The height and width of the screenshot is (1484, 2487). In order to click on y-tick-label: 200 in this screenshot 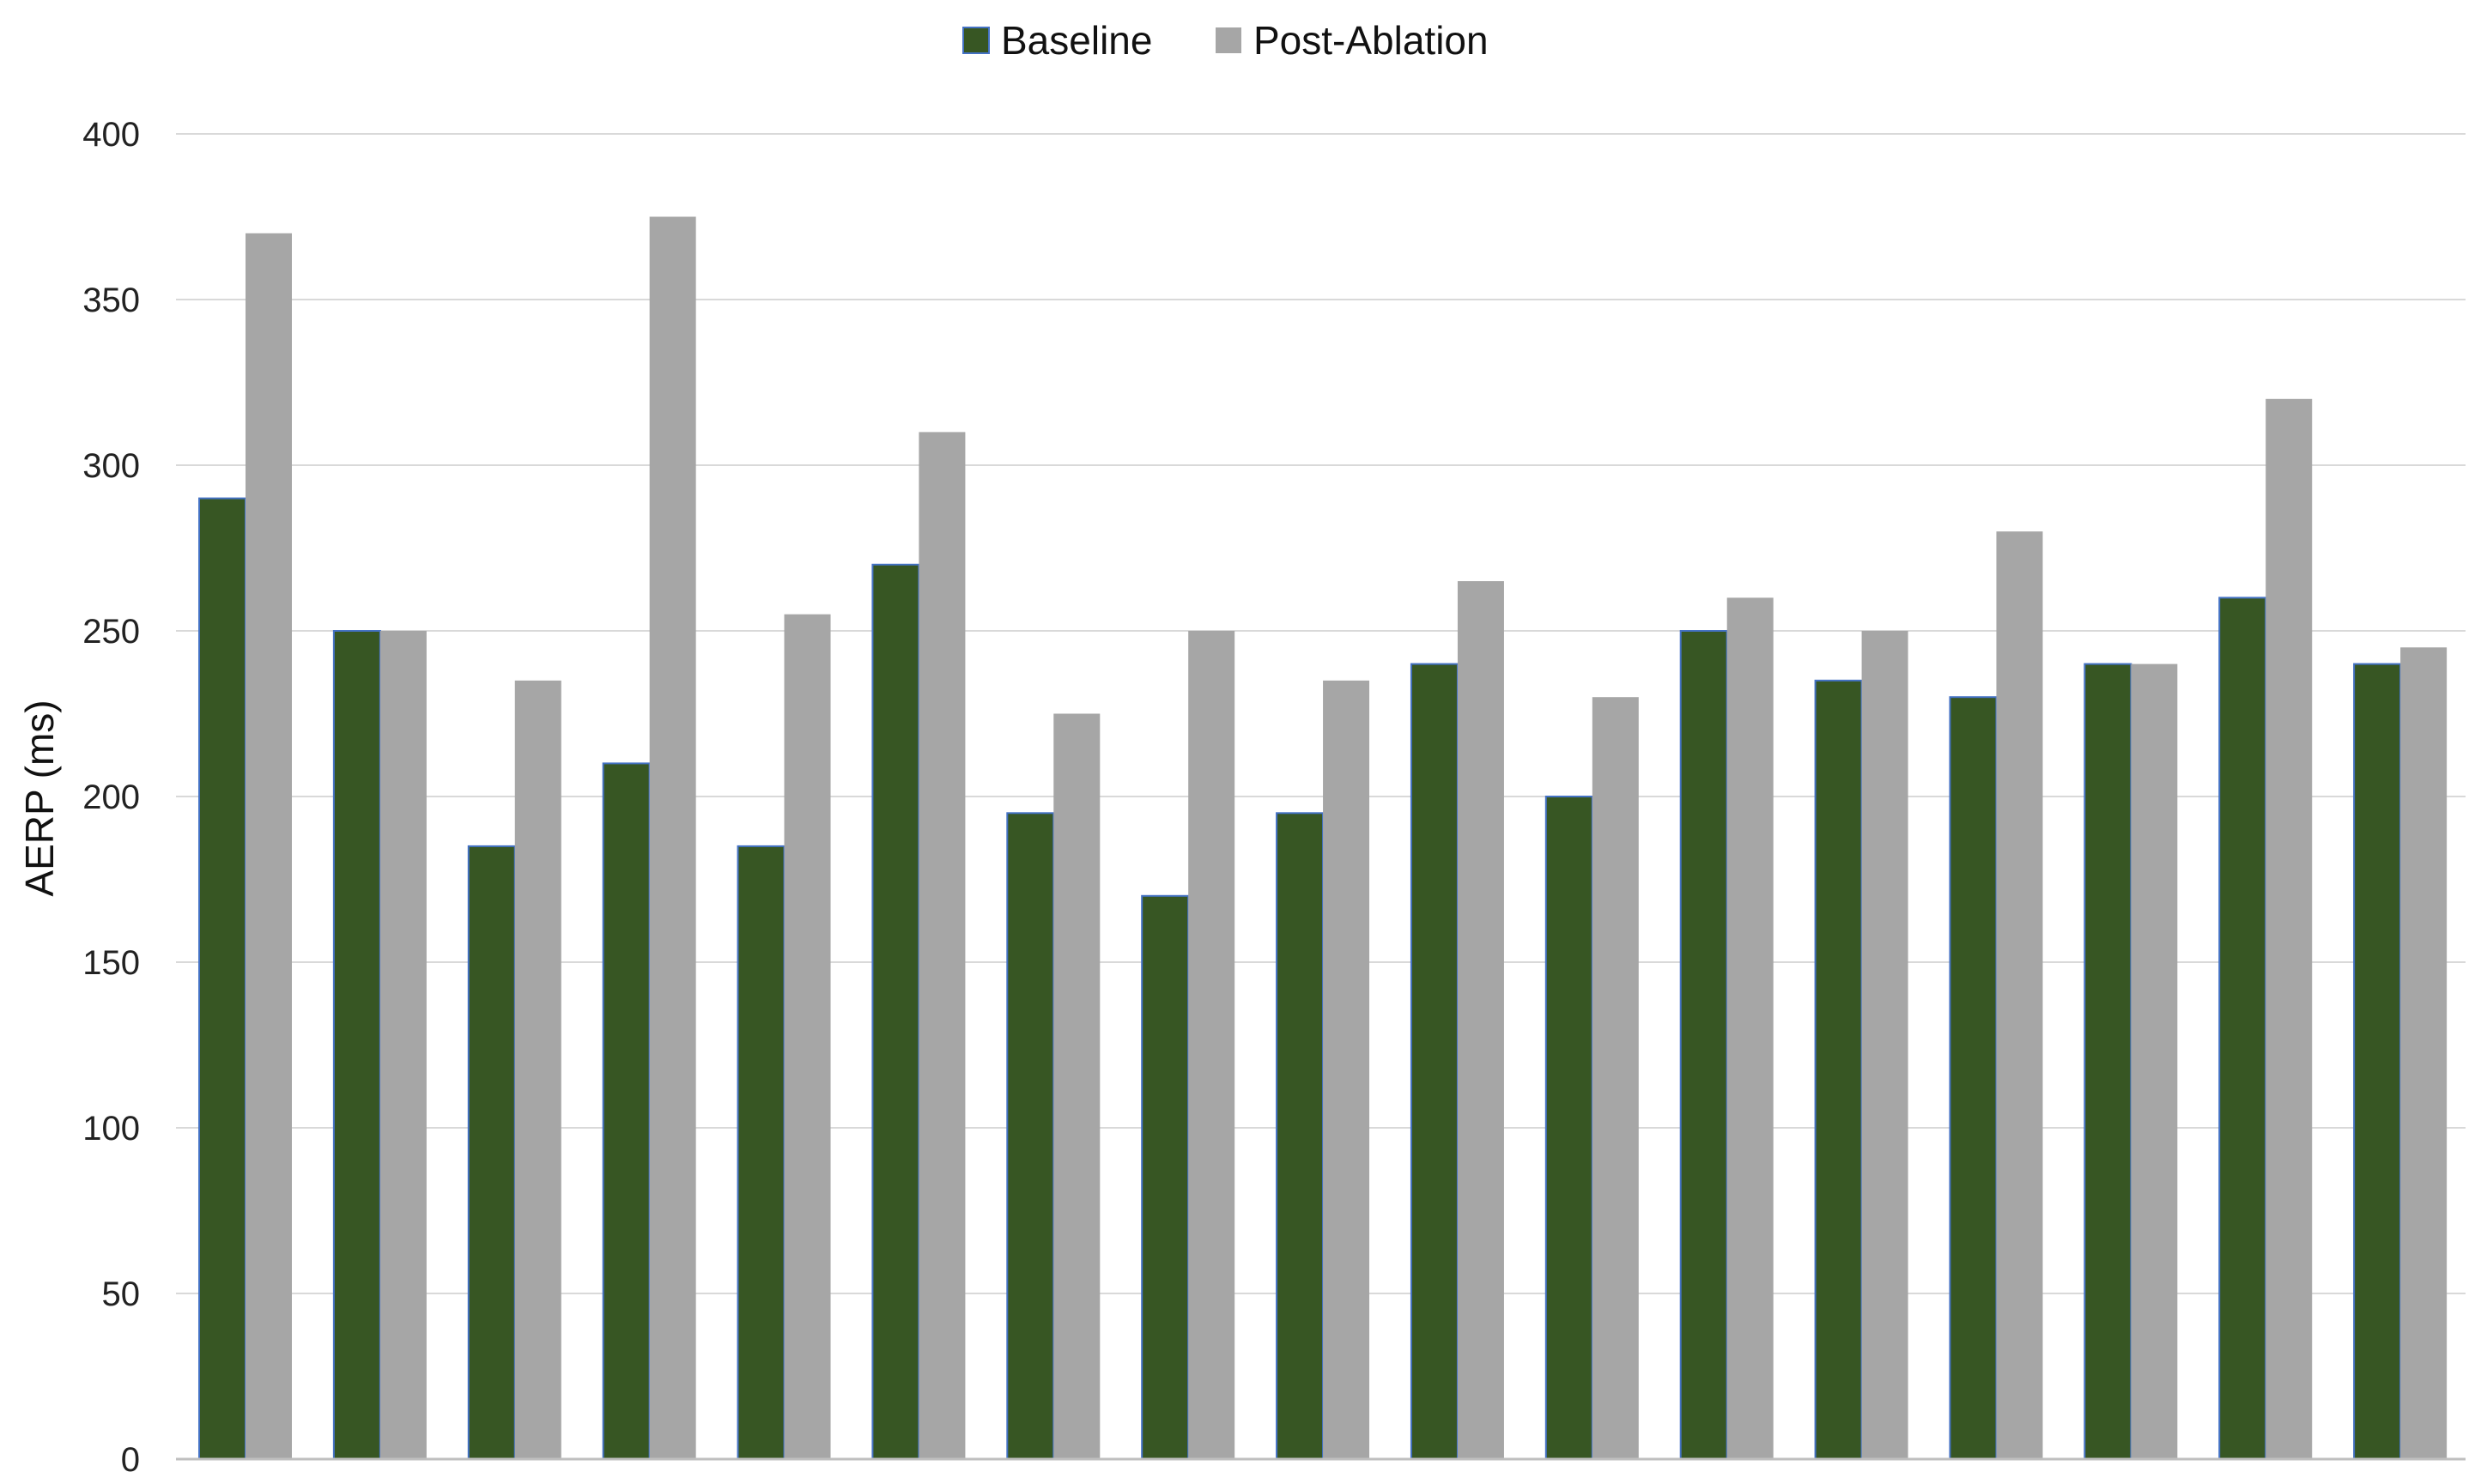, I will do `click(111, 797)`.